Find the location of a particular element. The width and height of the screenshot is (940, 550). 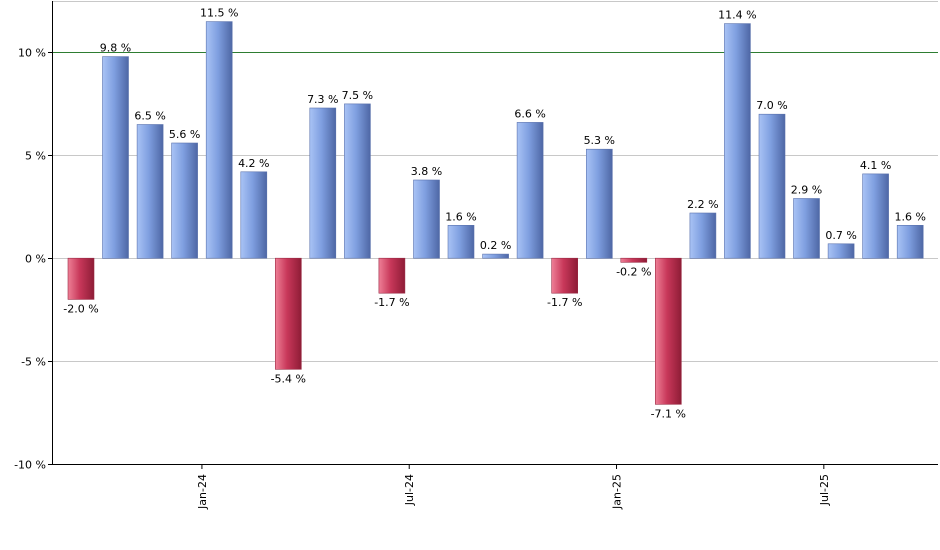

y-tick-label: 0 % is located at coordinates (35, 259).